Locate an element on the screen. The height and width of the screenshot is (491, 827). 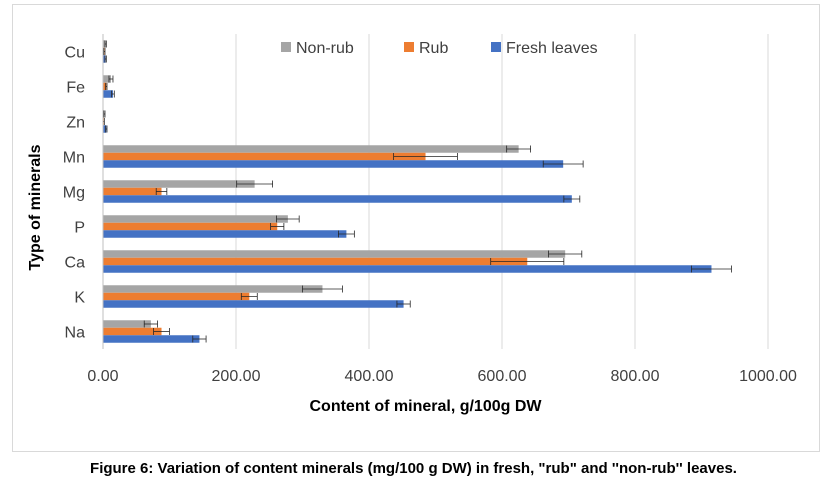
y-tick-label: P is located at coordinates (79, 228).